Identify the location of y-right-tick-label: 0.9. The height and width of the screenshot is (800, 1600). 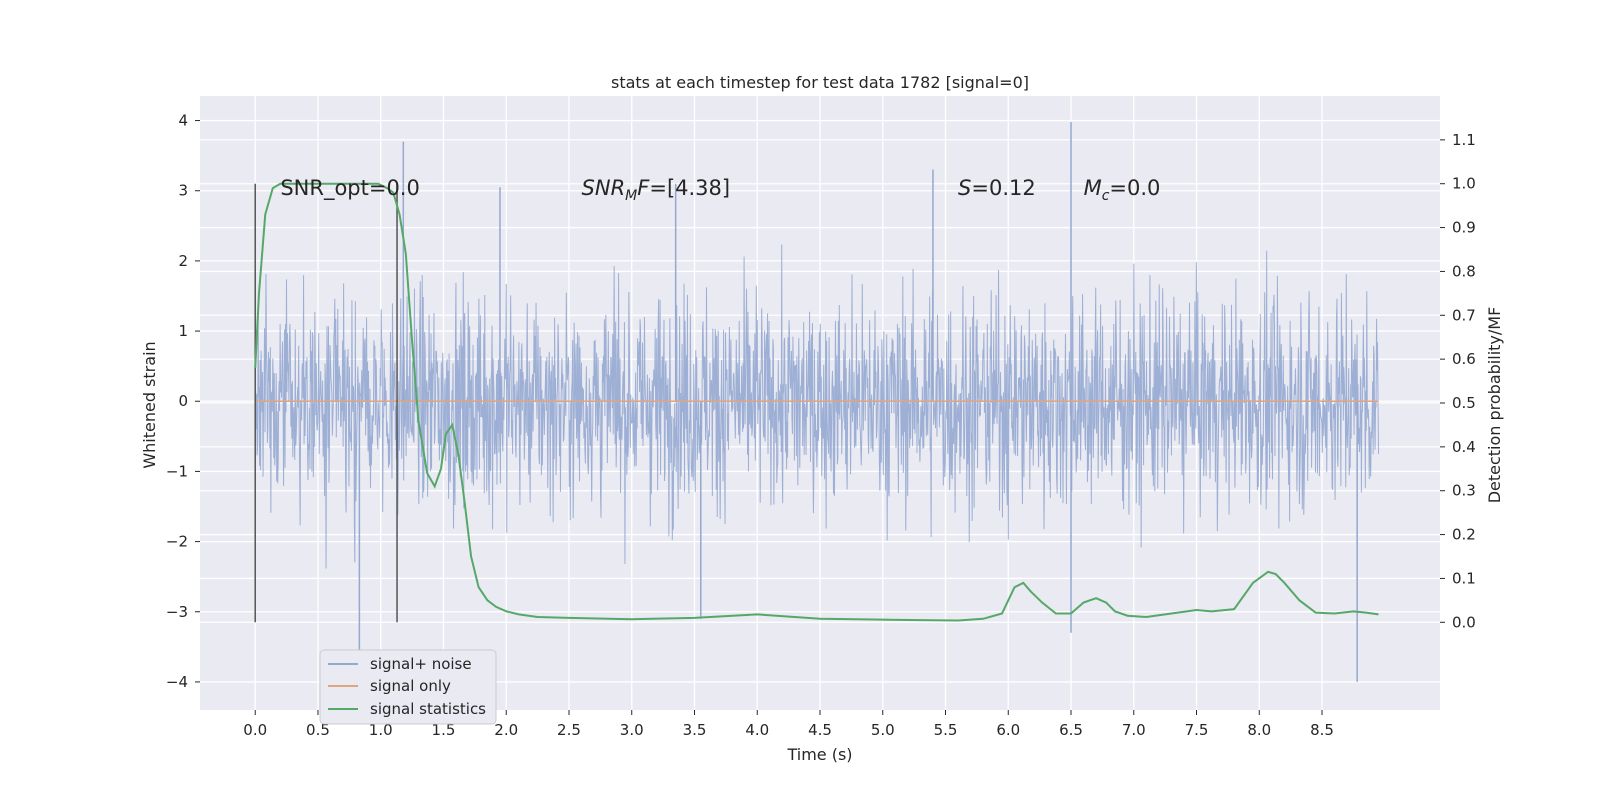
(1464, 228).